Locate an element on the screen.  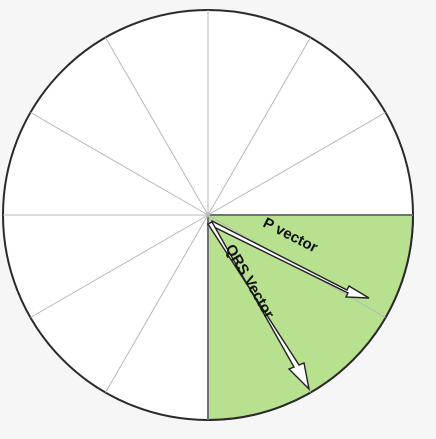
vector-arrows is located at coordinates (288, 306).